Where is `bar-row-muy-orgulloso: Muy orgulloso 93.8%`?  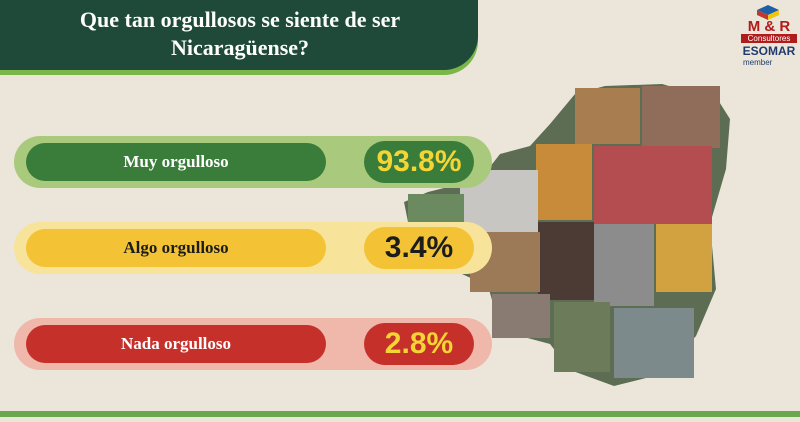 bar-row-muy-orgulloso: Muy orgulloso 93.8% is located at coordinates (253, 162).